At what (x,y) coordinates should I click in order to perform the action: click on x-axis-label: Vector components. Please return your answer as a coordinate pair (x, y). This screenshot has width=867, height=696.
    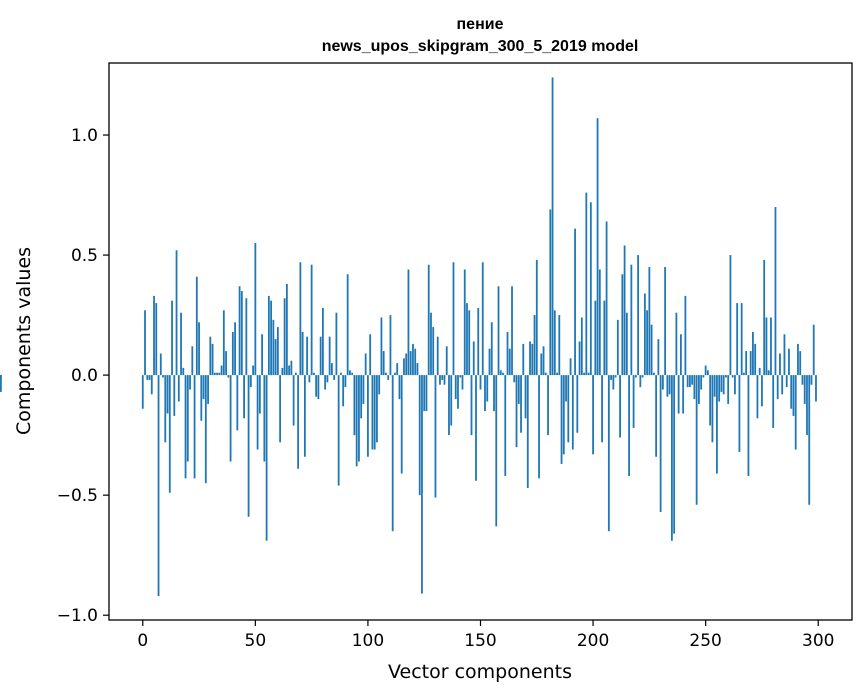
    Looking at the image, I should click on (480, 672).